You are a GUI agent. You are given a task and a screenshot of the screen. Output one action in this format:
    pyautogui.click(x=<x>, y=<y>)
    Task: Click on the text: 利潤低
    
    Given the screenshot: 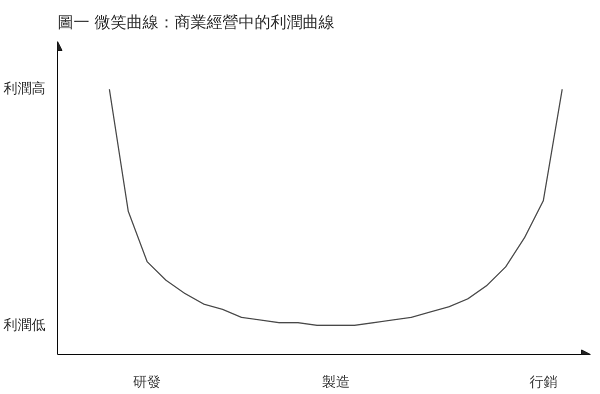 What is the action you would take?
    pyautogui.click(x=25, y=325)
    